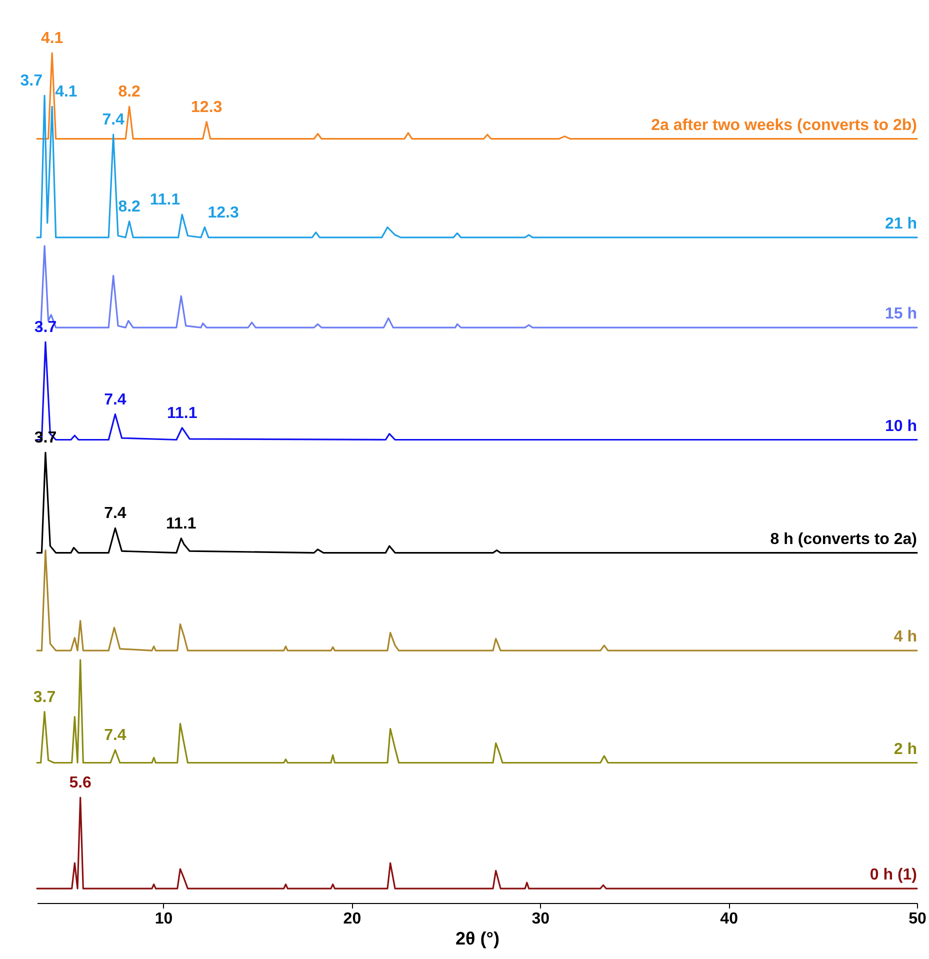 This screenshot has height=959, width=929. I want to click on x-axis-title: 2θ (°), so click(478, 938).